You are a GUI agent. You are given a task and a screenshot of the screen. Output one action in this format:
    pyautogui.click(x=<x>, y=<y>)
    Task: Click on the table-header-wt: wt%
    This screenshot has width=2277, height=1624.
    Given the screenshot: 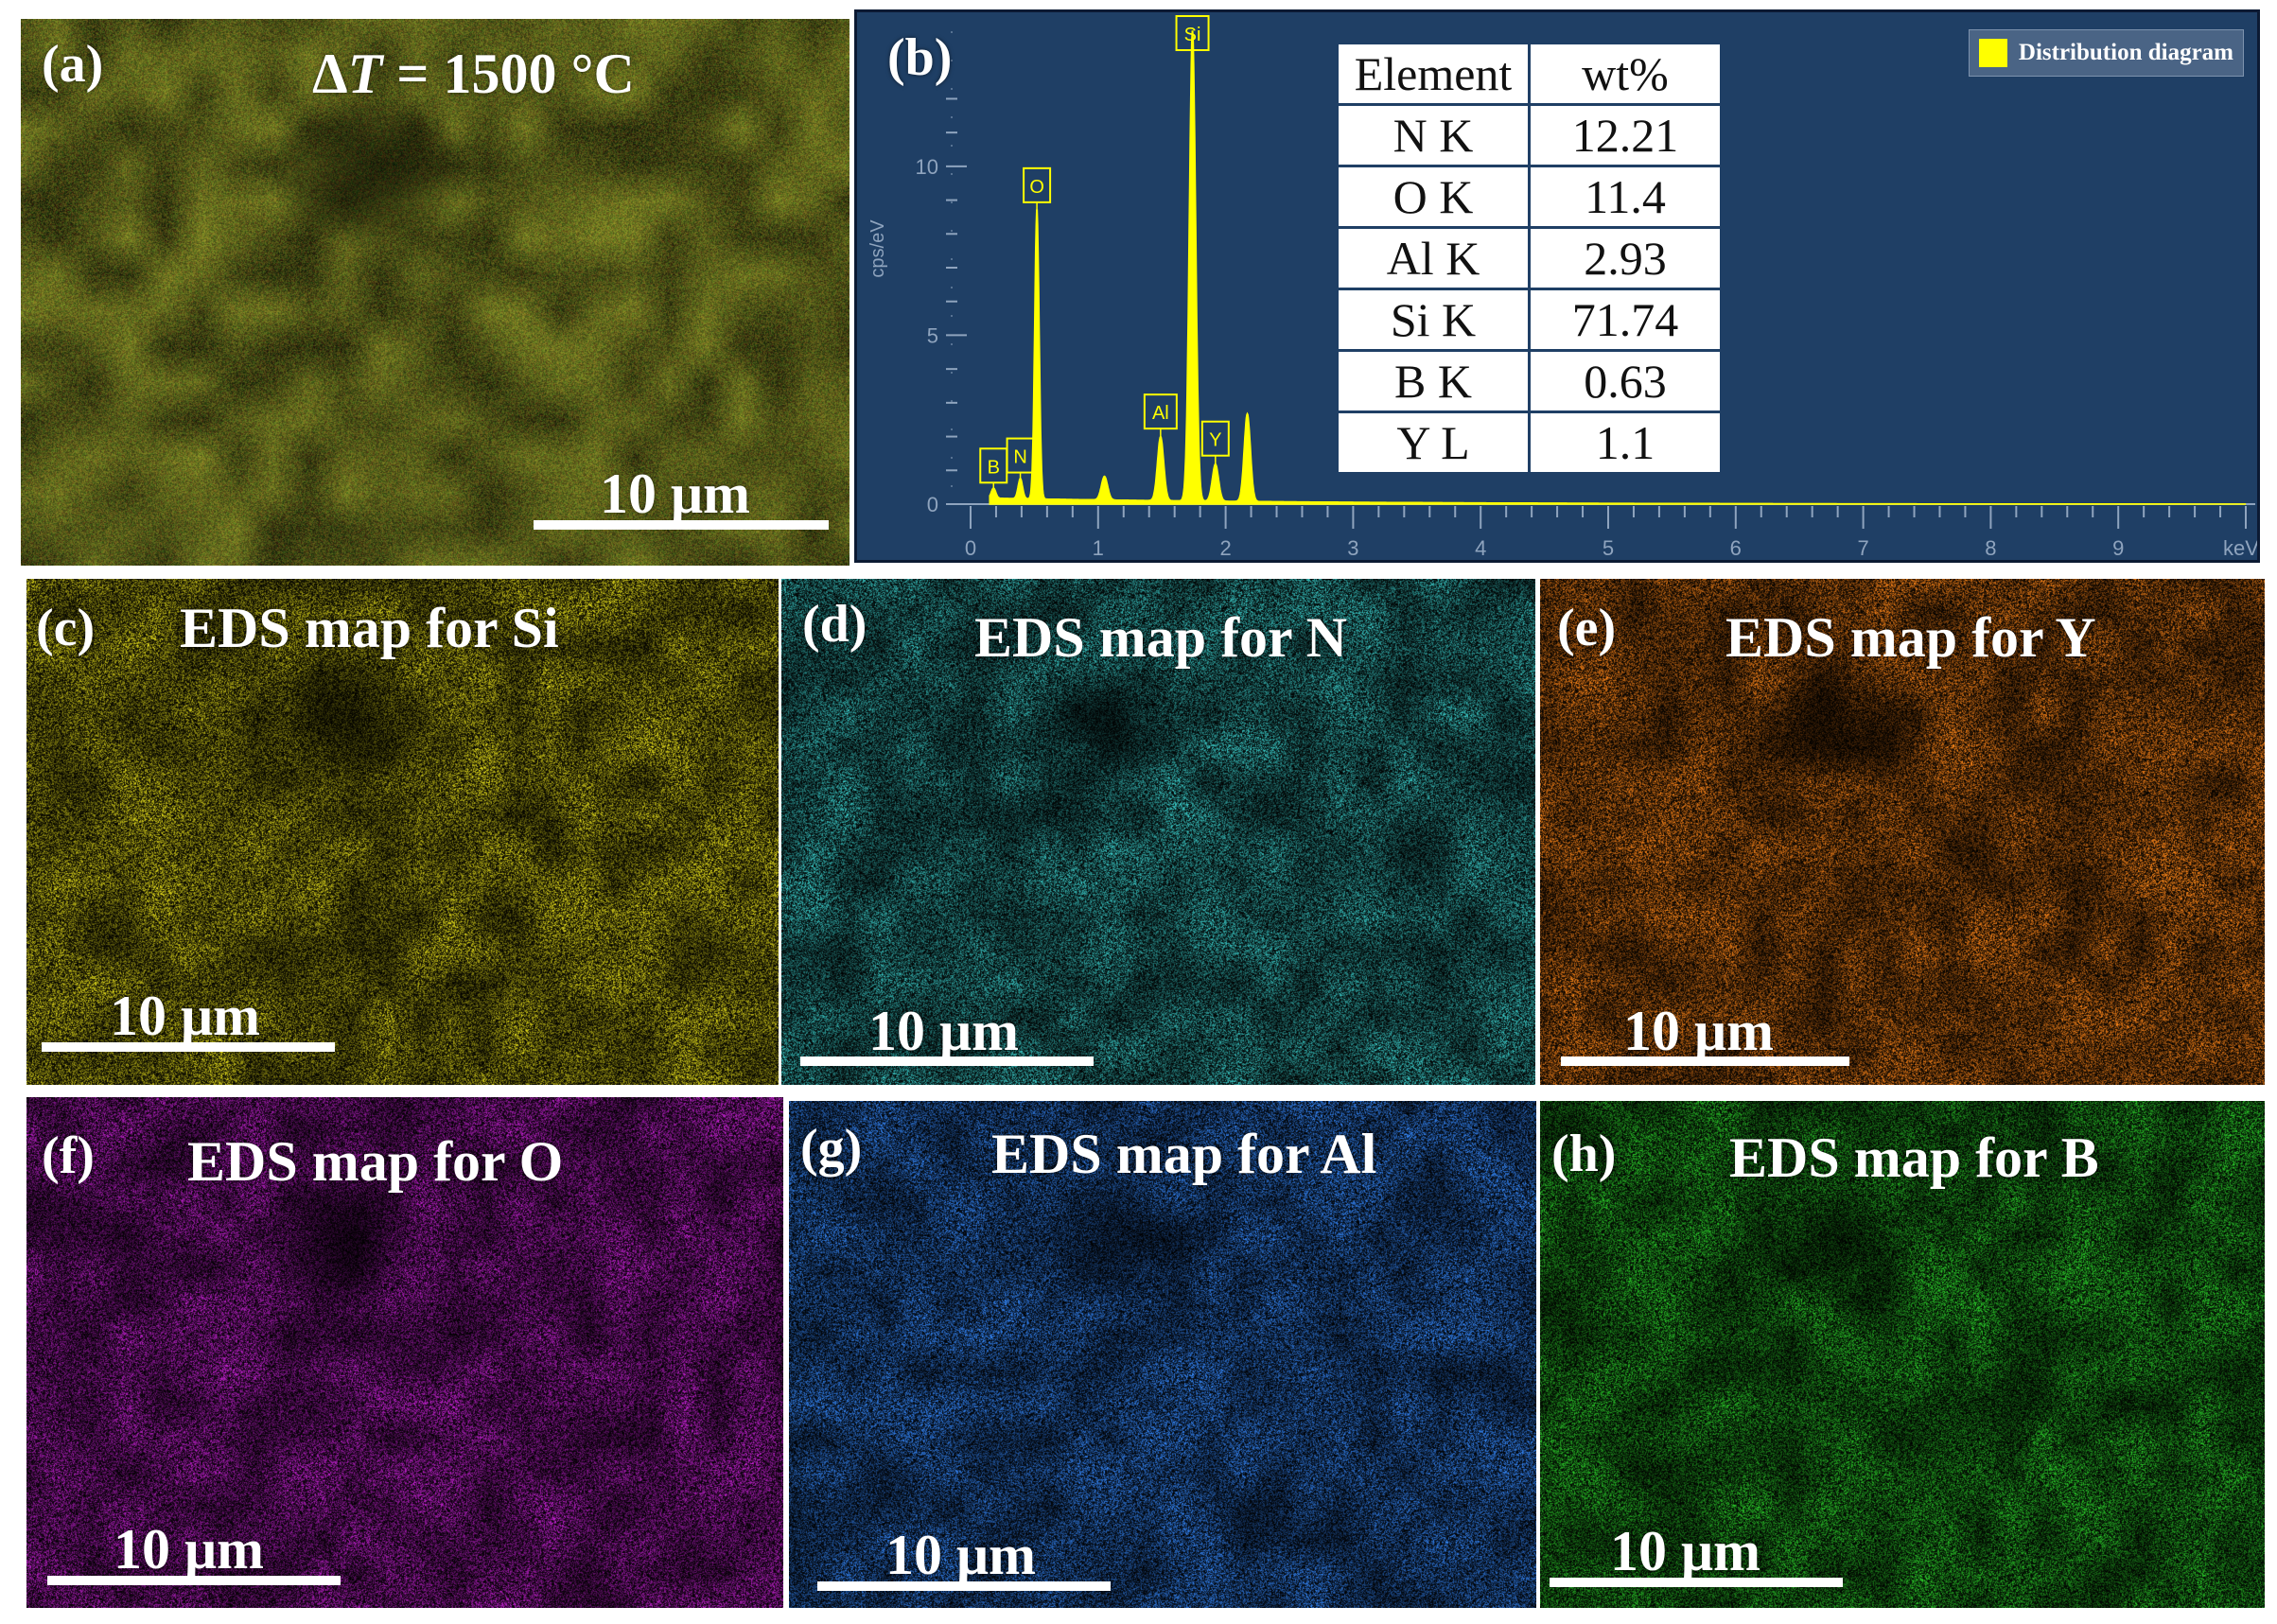 What is the action you would take?
    pyautogui.click(x=1626, y=74)
    